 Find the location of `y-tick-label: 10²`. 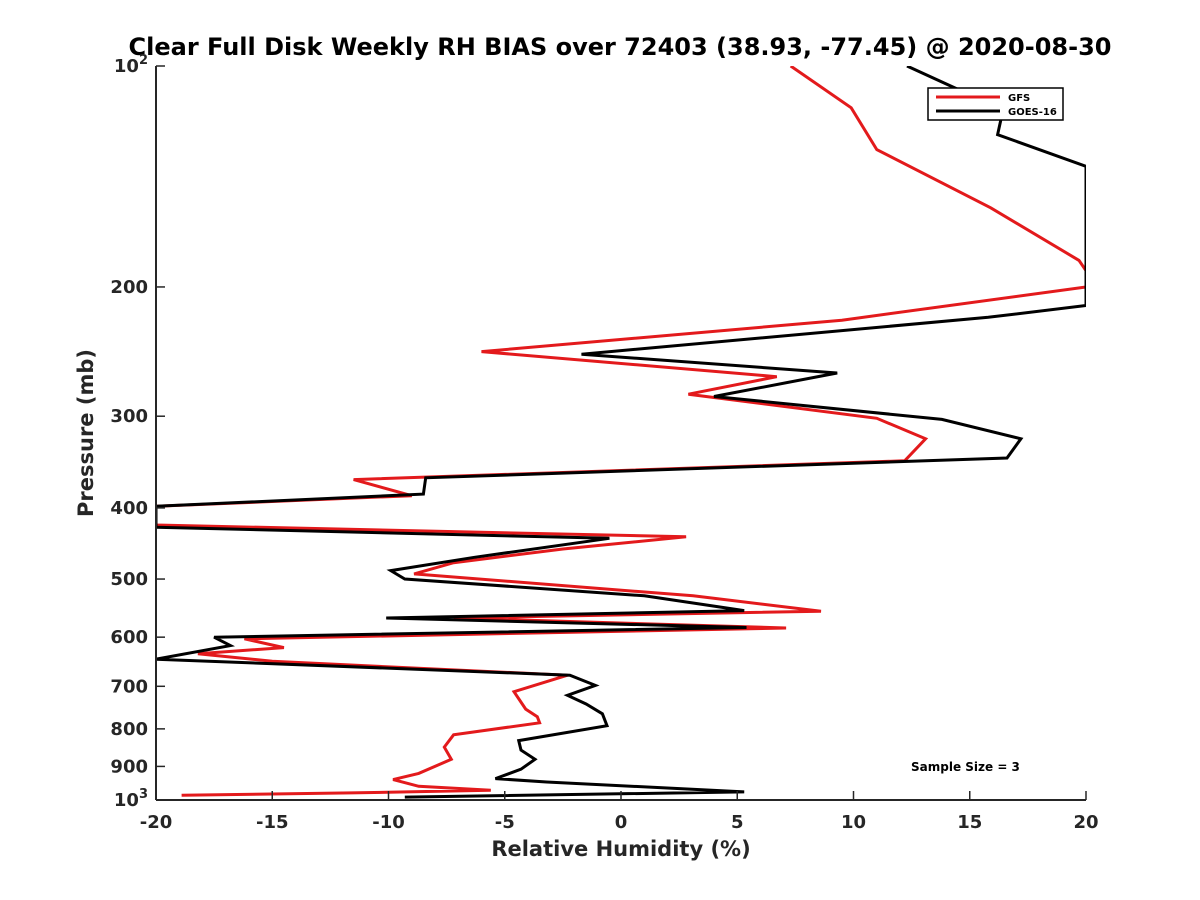

y-tick-label: 10² is located at coordinates (131, 65).